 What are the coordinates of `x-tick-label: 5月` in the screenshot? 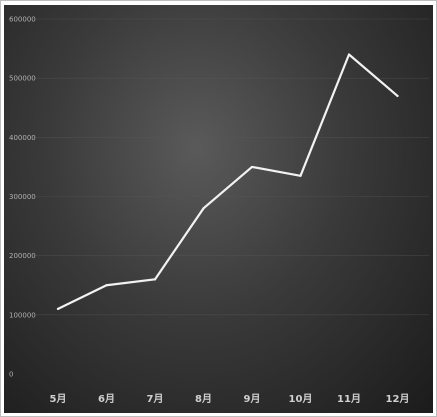 It's located at (58, 399).